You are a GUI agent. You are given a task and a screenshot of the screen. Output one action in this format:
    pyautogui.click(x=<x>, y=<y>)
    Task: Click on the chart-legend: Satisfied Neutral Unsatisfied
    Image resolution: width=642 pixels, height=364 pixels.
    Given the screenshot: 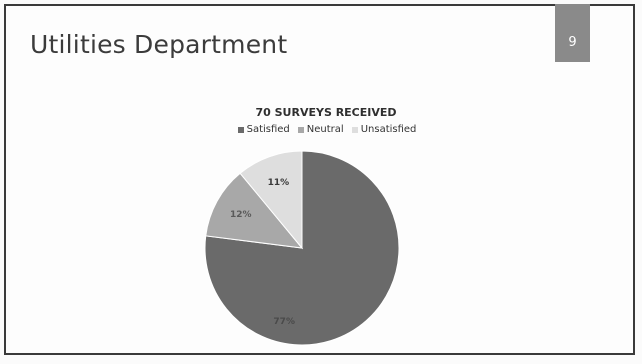 What is the action you would take?
    pyautogui.click(x=321, y=129)
    